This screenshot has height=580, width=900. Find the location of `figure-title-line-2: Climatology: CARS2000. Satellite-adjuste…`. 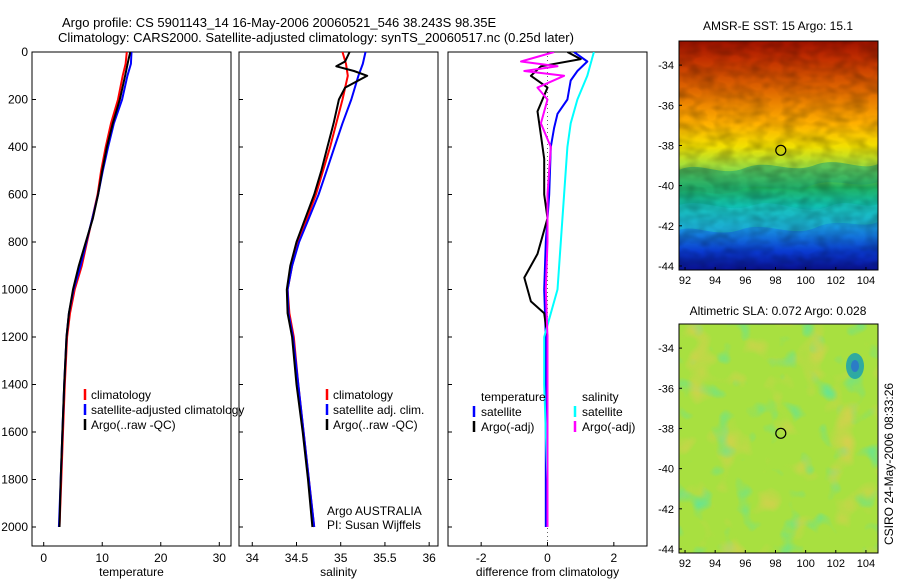

figure-title-line-2: Climatology: CARS2000. Satellite-adjuste… is located at coordinates (316, 37).